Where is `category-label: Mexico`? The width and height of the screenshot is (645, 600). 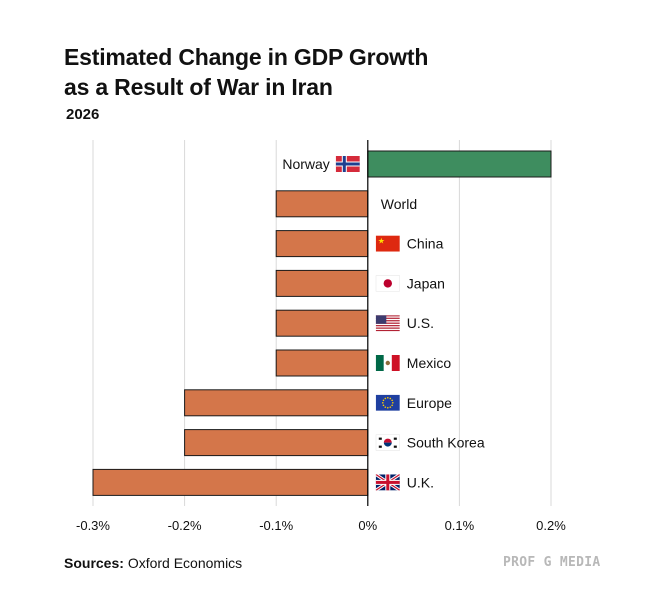
category-label: Mexico is located at coordinates (429, 363).